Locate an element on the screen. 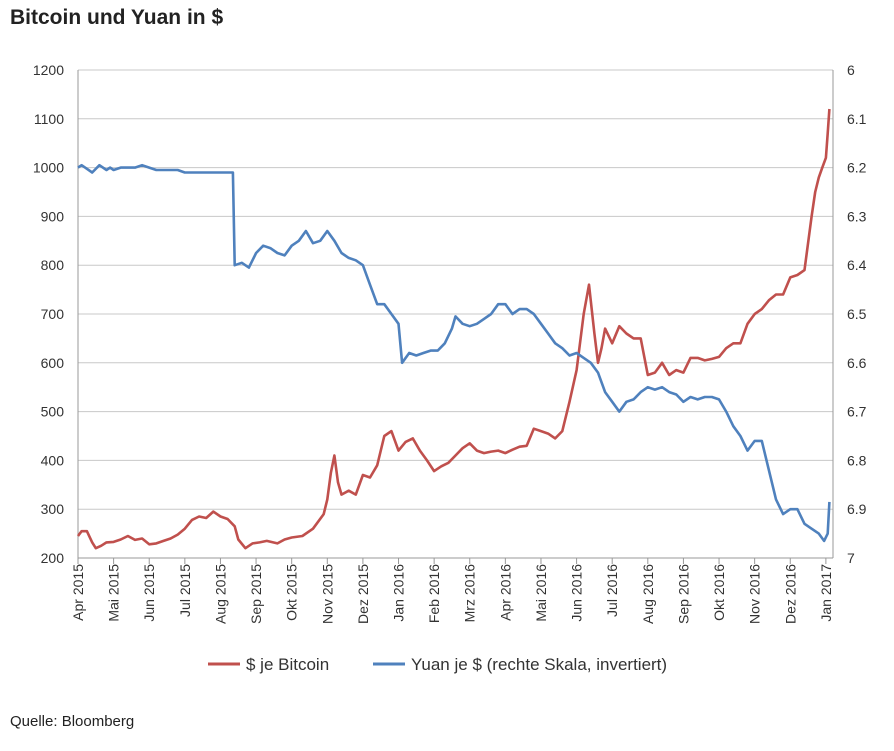 This screenshot has height=751, width=894. left-tick-label: 1000 is located at coordinates (48, 168).